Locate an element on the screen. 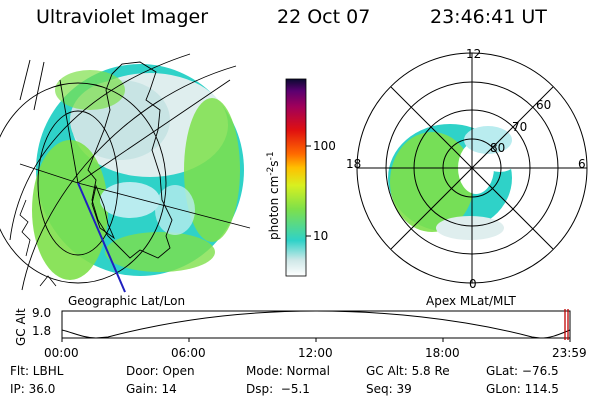  unit-mid: s is located at coordinates (274, 163).